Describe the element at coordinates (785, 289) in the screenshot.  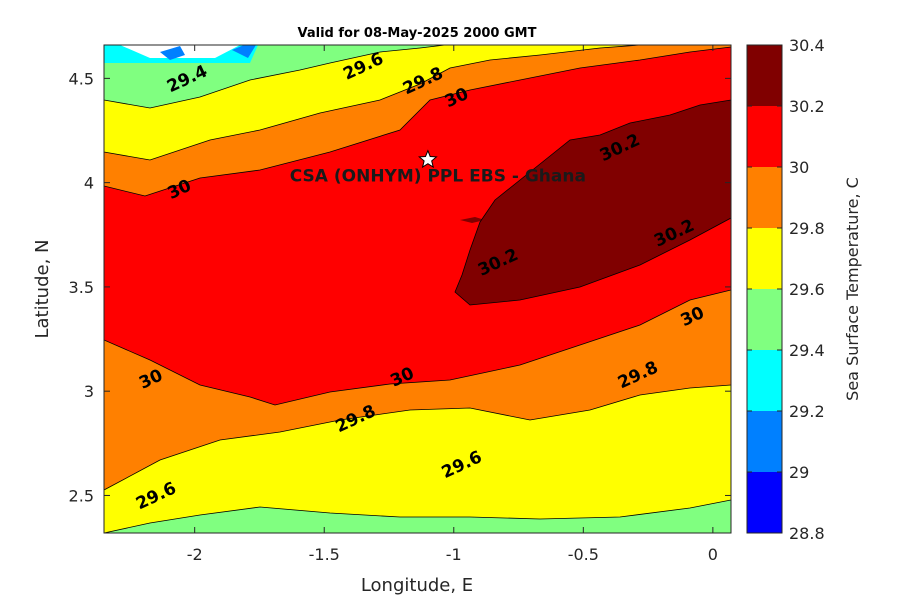
I see `colorbar: 28.8 29 29.2 29.4 29.6 29.8 30 30.2 30.4` at that location.